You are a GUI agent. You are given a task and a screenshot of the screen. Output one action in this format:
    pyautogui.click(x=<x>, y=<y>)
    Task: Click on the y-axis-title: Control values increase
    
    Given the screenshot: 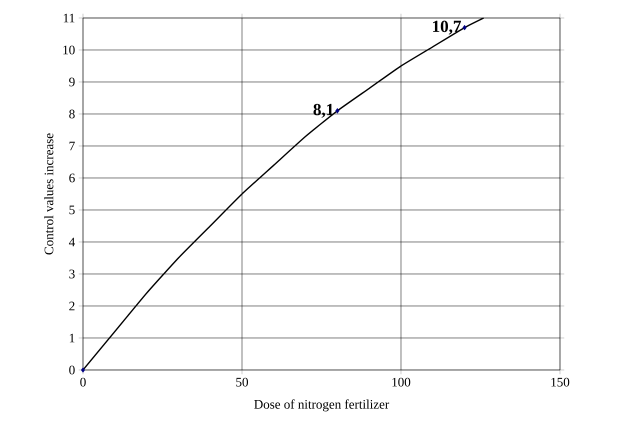 What is the action you would take?
    pyautogui.click(x=49, y=193)
    